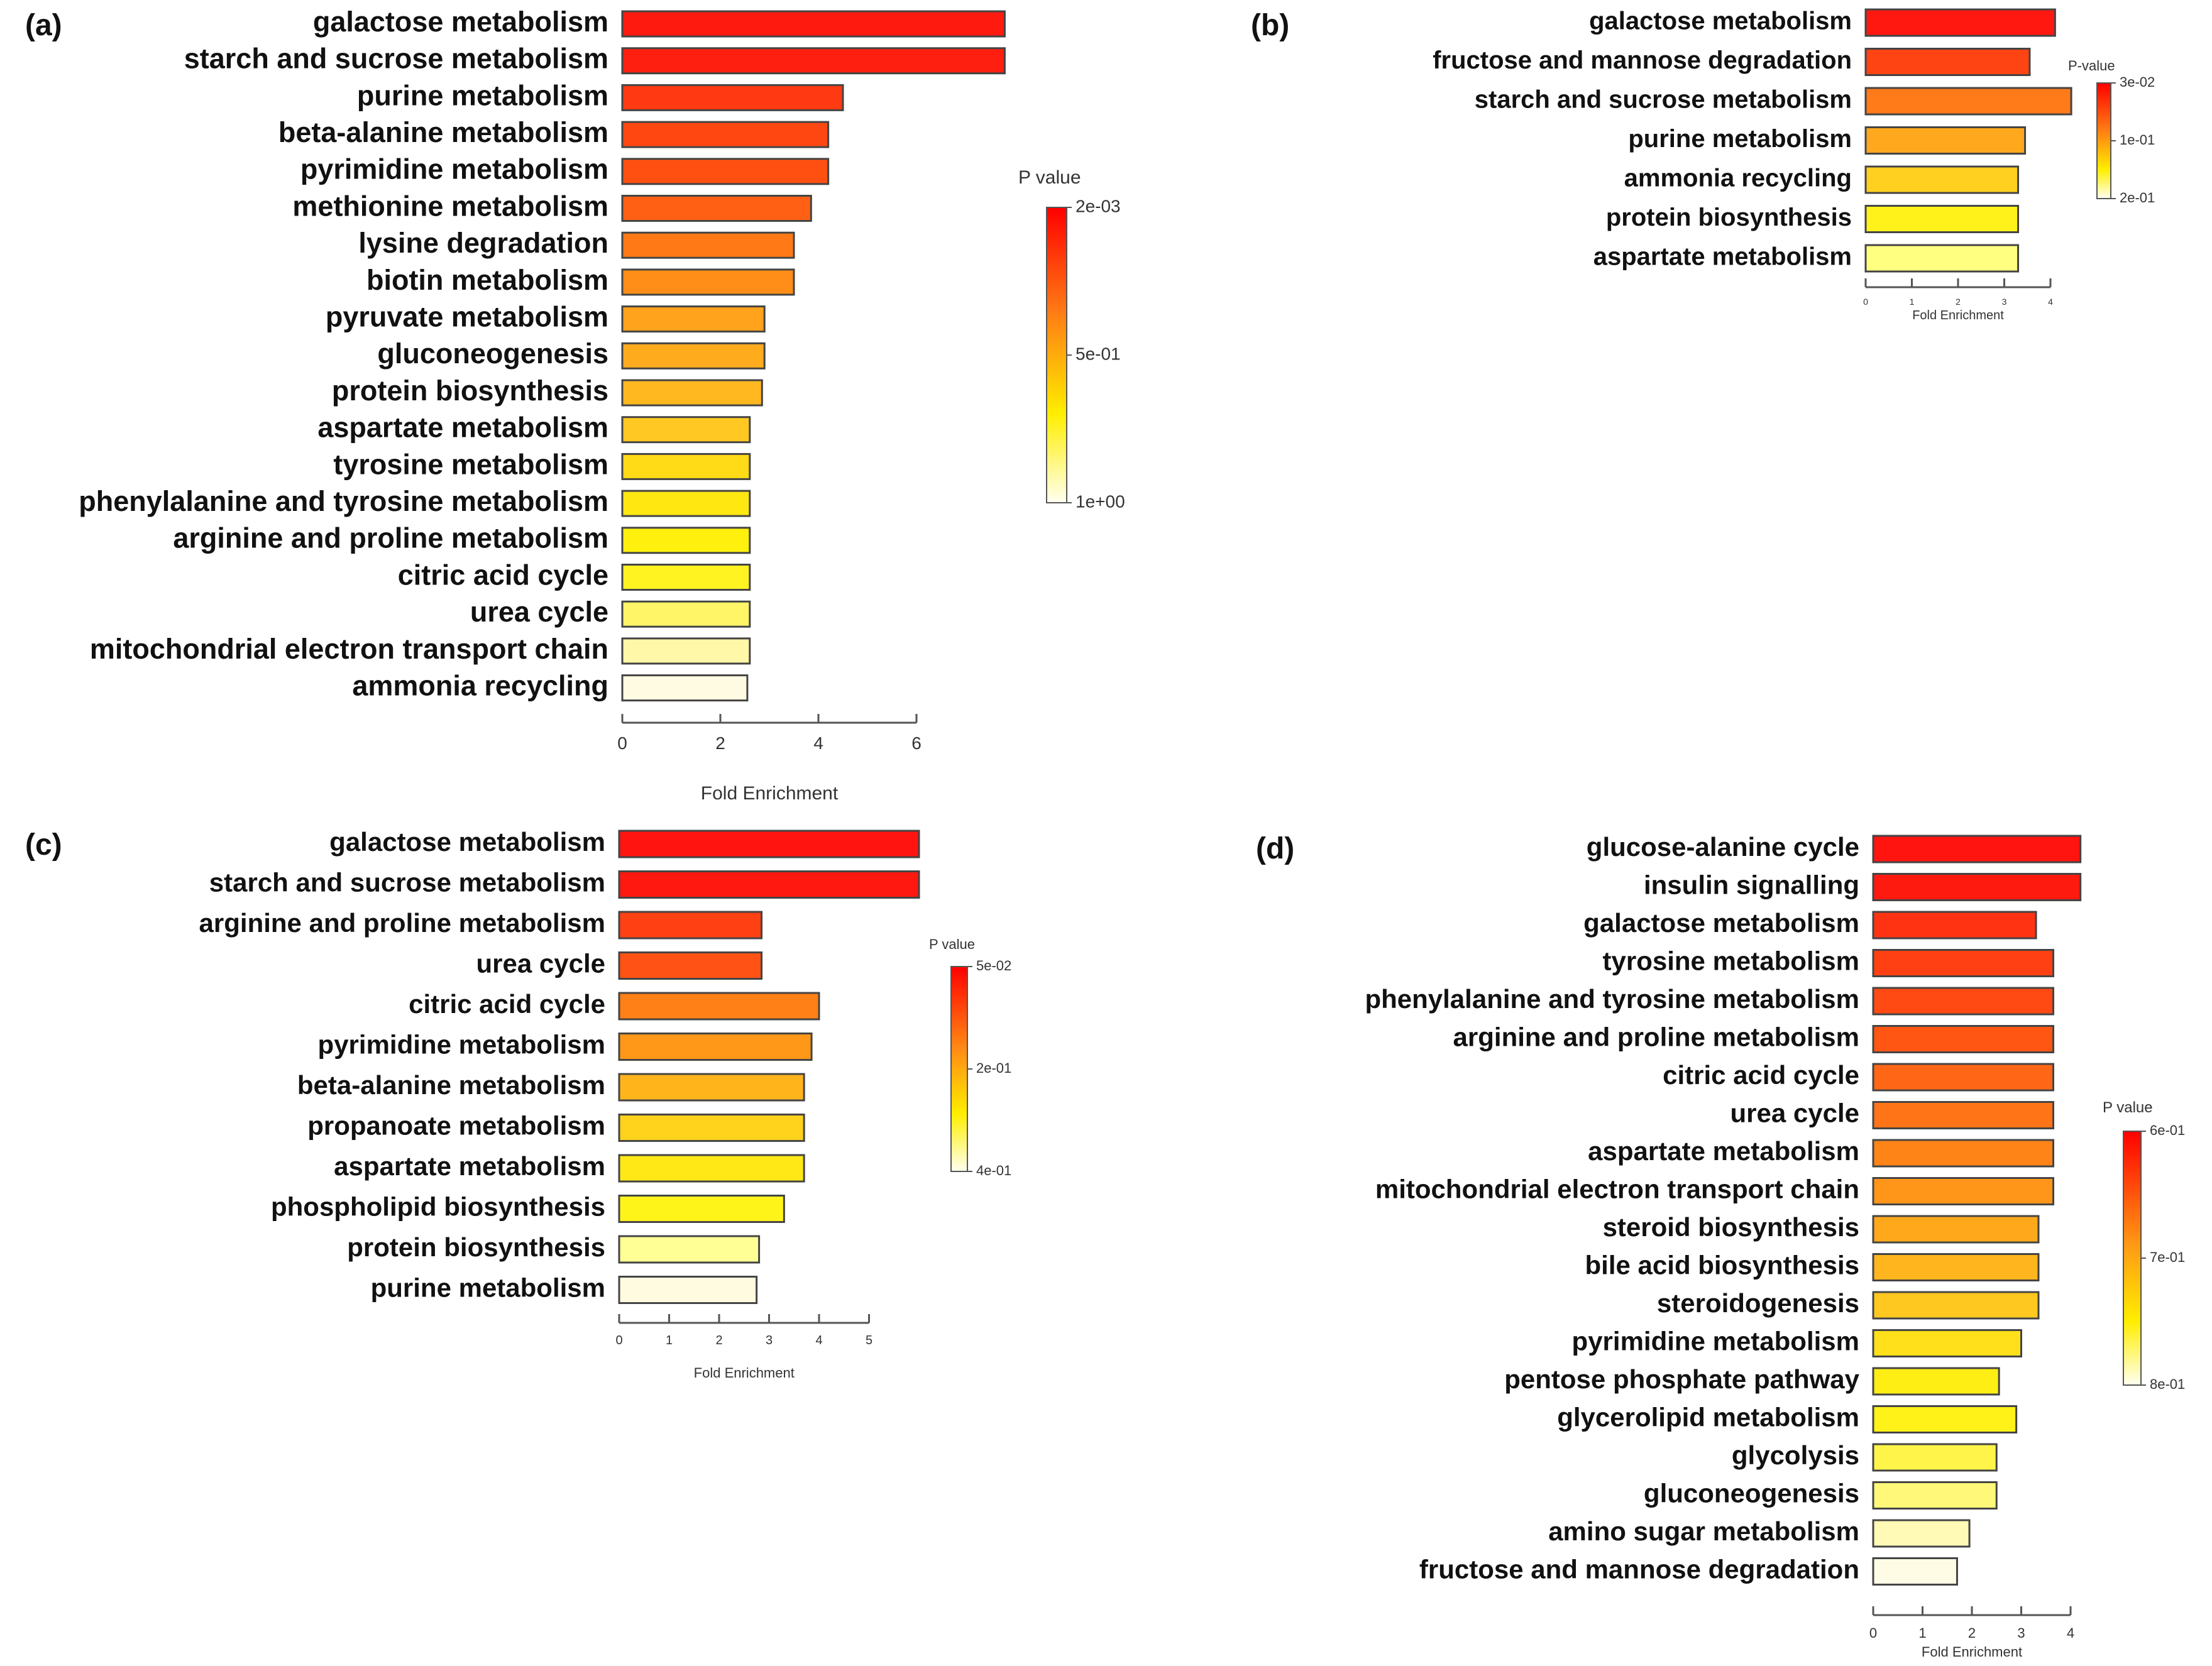  I want to click on legend-tick-label: 5e-02, so click(993, 966).